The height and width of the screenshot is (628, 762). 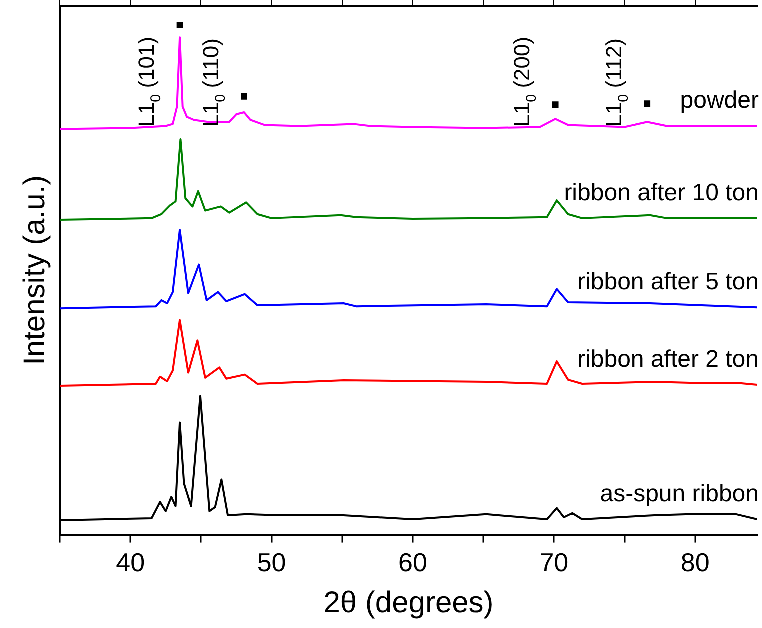 What do you see at coordinates (616, 82) in the screenshot?
I see `annotation: L10 (112)` at bounding box center [616, 82].